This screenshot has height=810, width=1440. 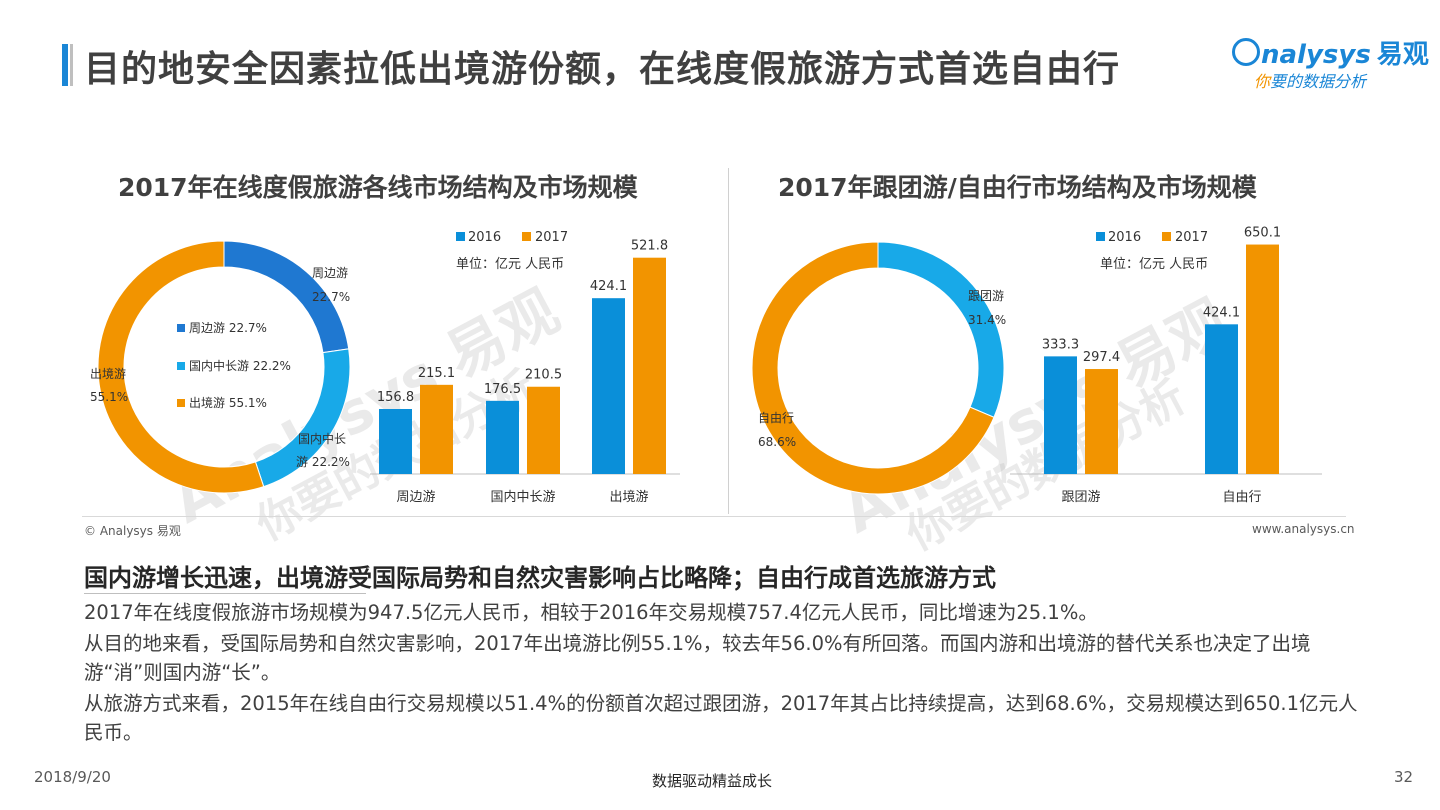 What do you see at coordinates (181, 328) in the screenshot?
I see `legend-swatch-zhoubian` at bounding box center [181, 328].